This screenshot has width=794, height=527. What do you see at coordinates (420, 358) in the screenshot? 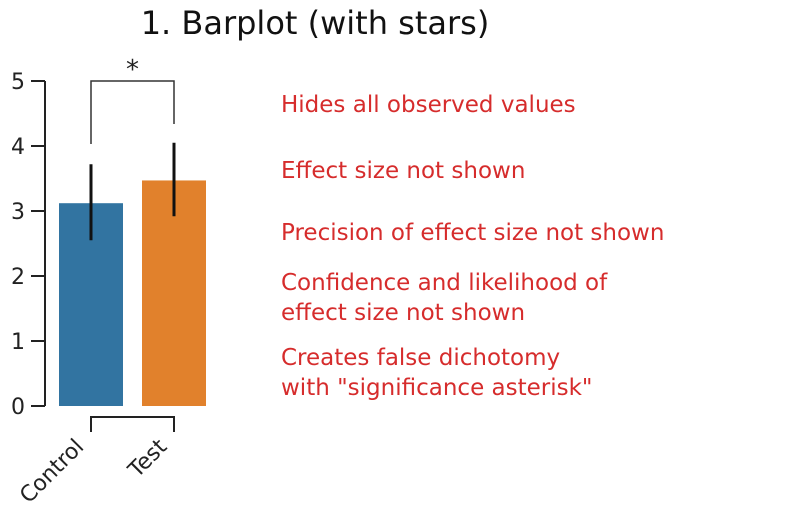
I see `annotation-line: Creates false dichotomy` at bounding box center [420, 358].